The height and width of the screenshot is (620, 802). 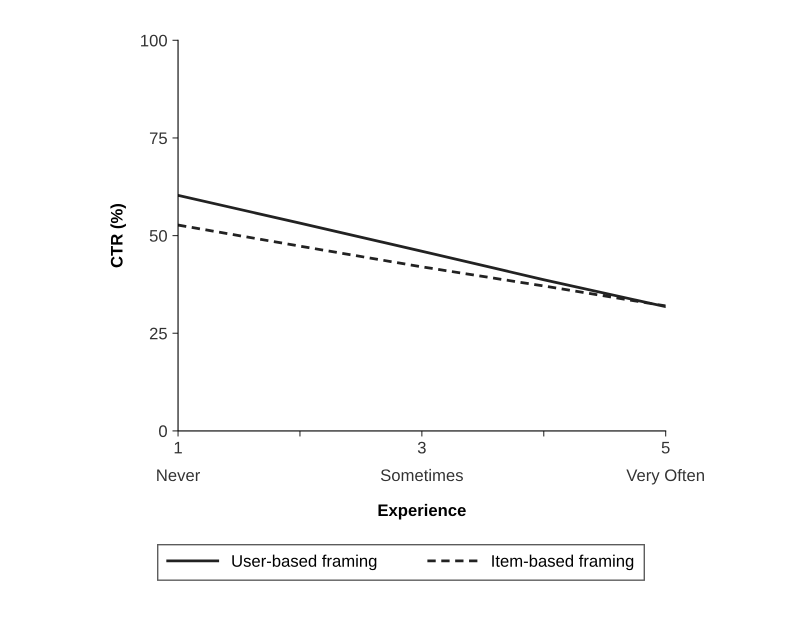 I want to click on y-tick-label: 50, so click(x=158, y=236).